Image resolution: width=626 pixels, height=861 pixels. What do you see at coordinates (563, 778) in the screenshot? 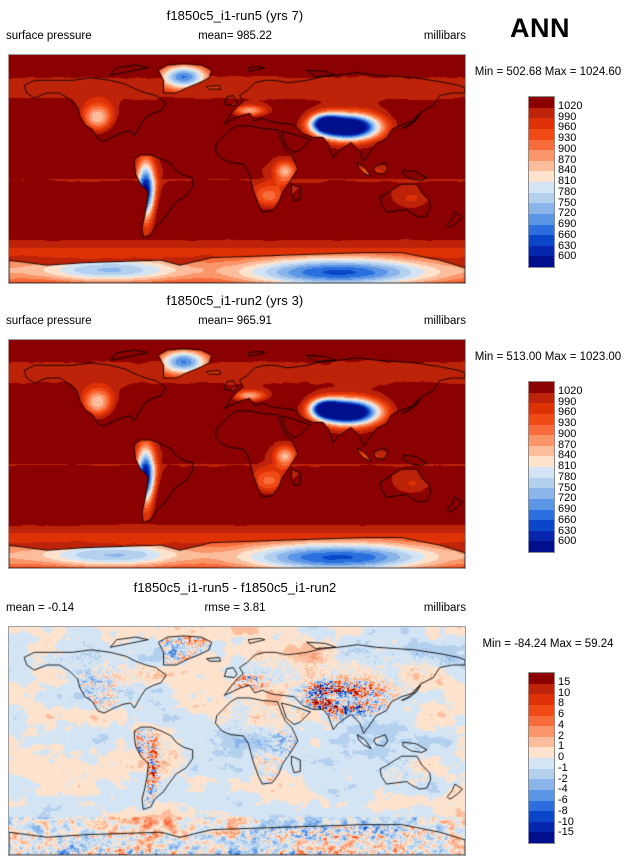
I see `colorbar-tick-label: -2` at bounding box center [563, 778].